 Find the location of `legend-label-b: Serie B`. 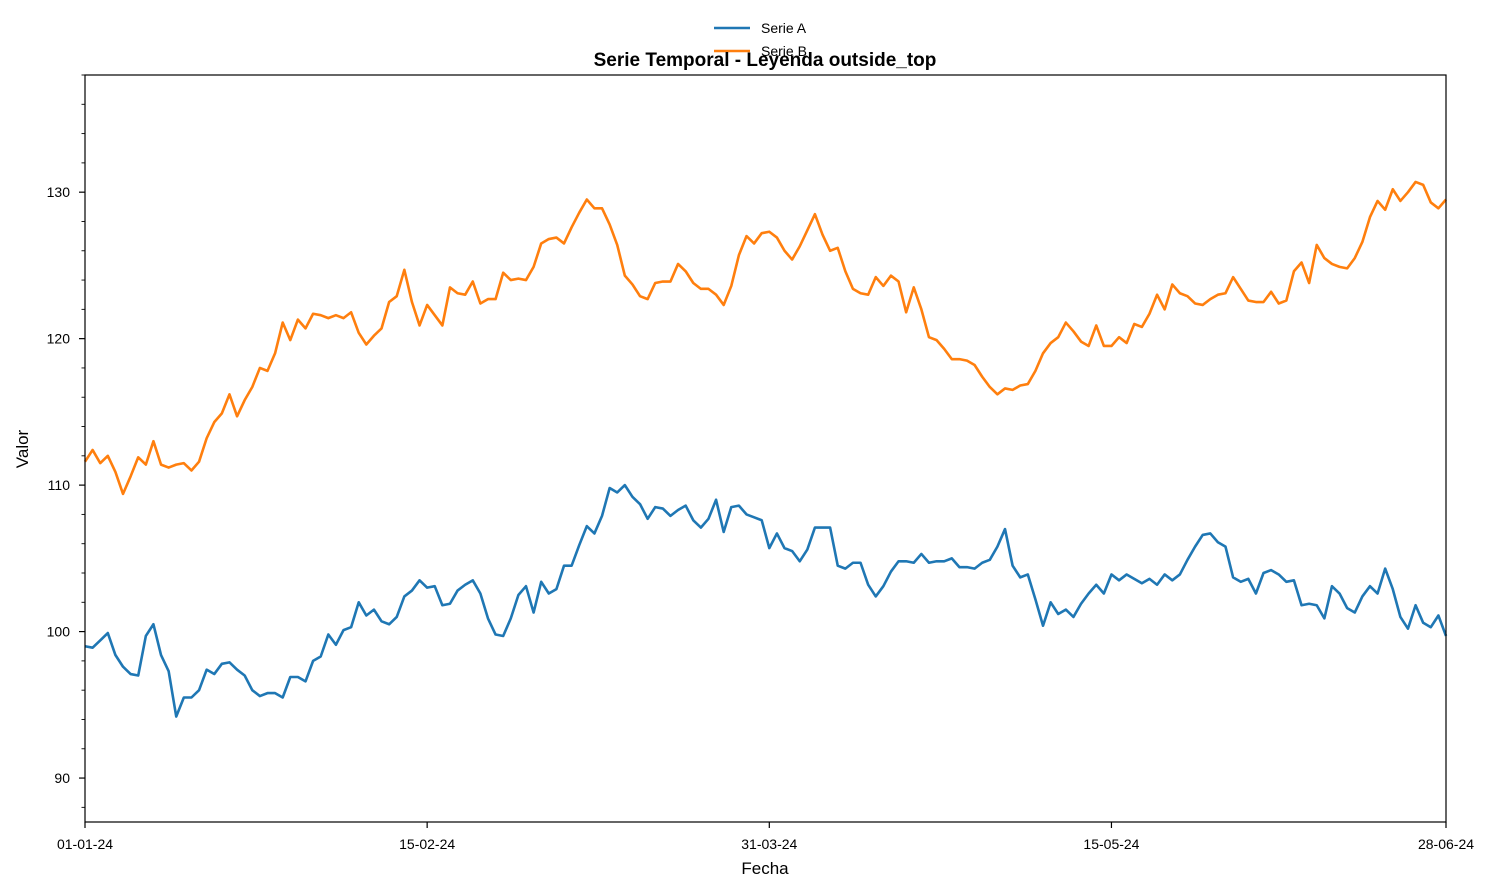

legend-label-b: Serie B is located at coordinates (784, 51).